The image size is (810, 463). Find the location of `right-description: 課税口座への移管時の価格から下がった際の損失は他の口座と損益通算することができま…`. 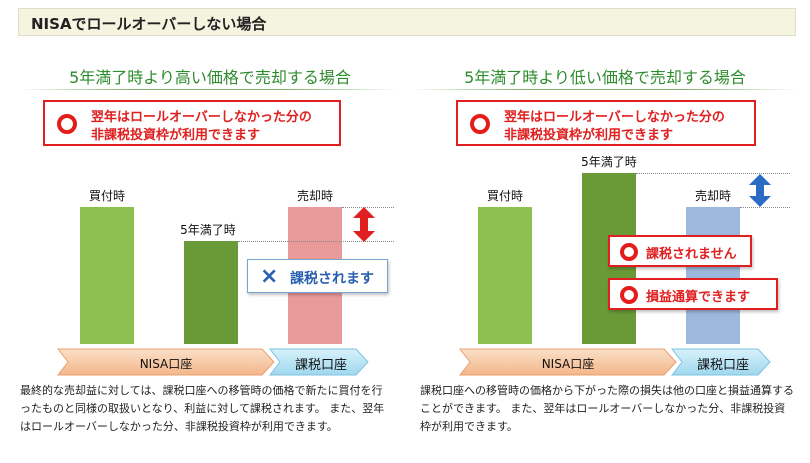

right-description: 課税口座への移管時の価格から下がった際の損失は他の口座と損益通算することができま… is located at coordinates (607, 408).